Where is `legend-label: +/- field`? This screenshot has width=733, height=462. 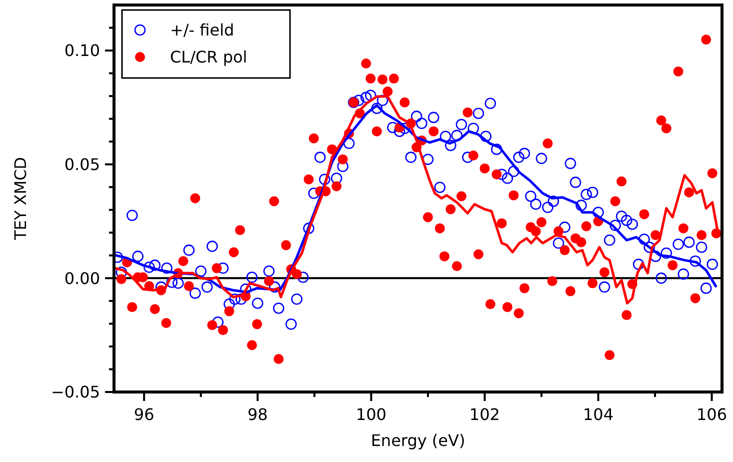 legend-label: +/- field is located at coordinates (202, 30).